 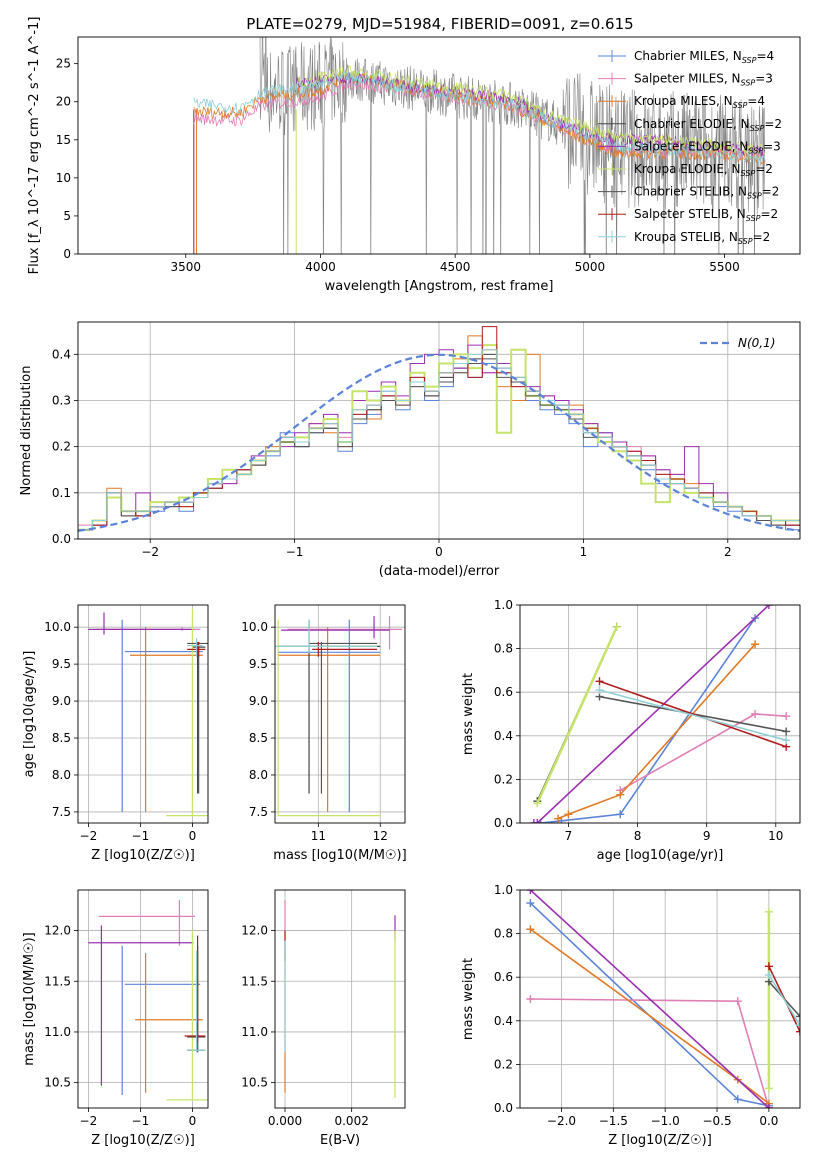 What do you see at coordinates (724, 267) in the screenshot?
I see `x-tick-label: 5500` at bounding box center [724, 267].